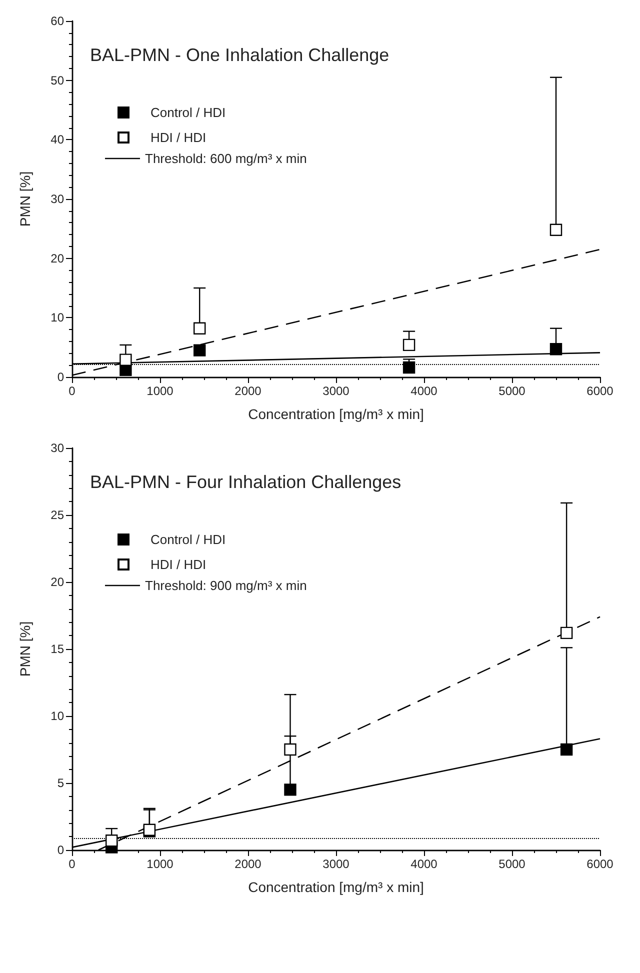 This screenshot has height=973, width=640. I want to click on y-tick-label: 25, so click(57, 515).